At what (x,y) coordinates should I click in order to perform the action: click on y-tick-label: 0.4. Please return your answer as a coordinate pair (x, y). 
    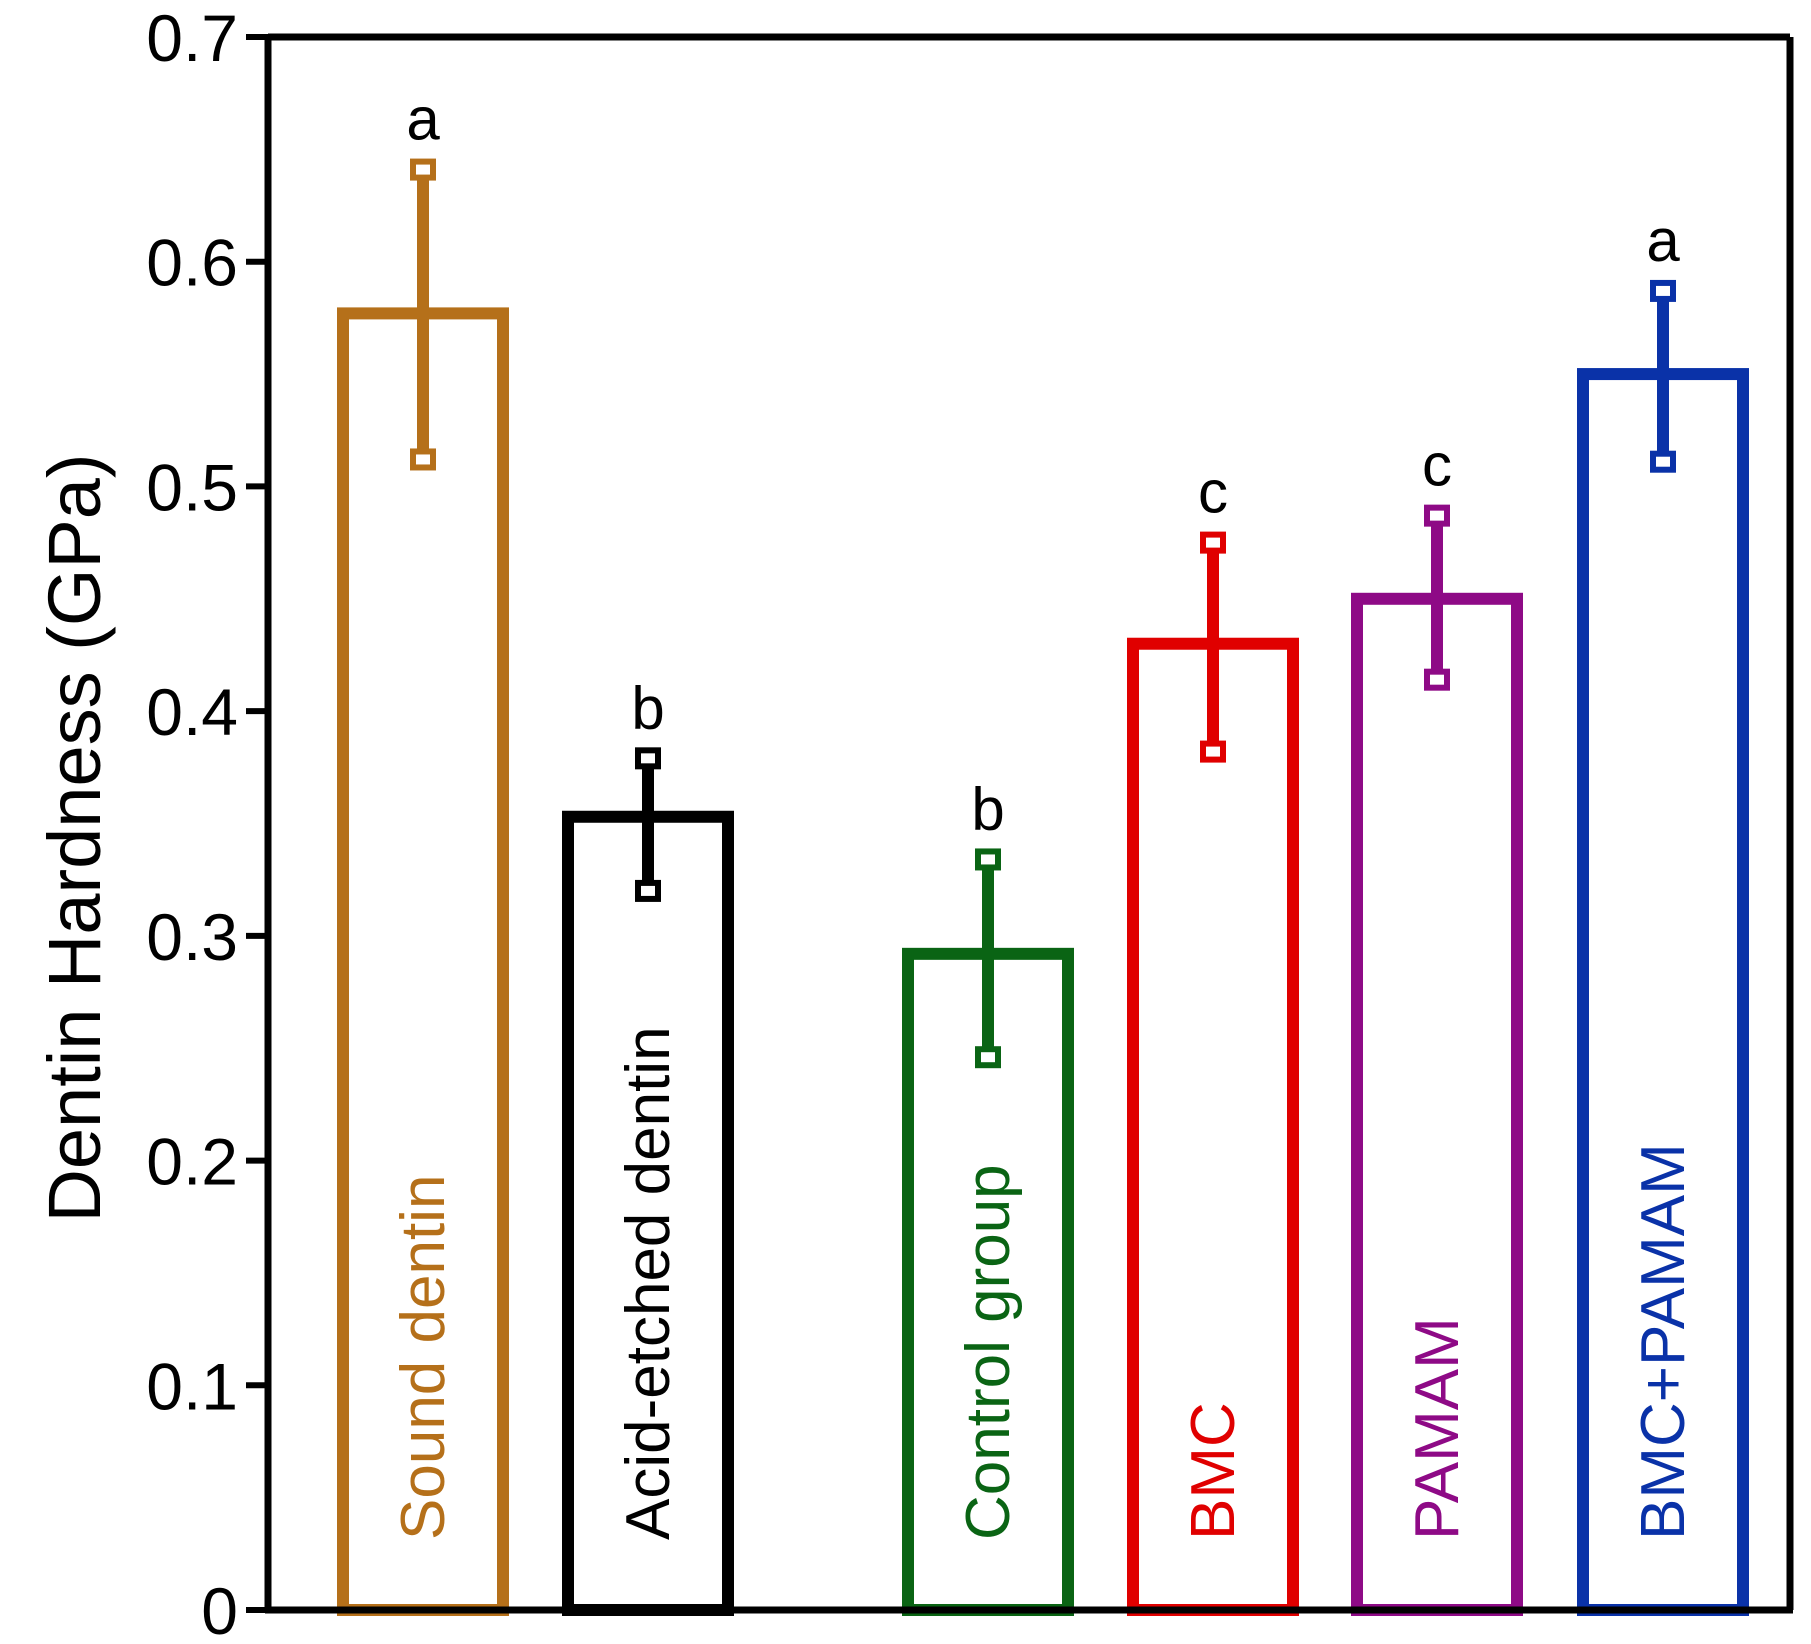
    Looking at the image, I should click on (192, 712).